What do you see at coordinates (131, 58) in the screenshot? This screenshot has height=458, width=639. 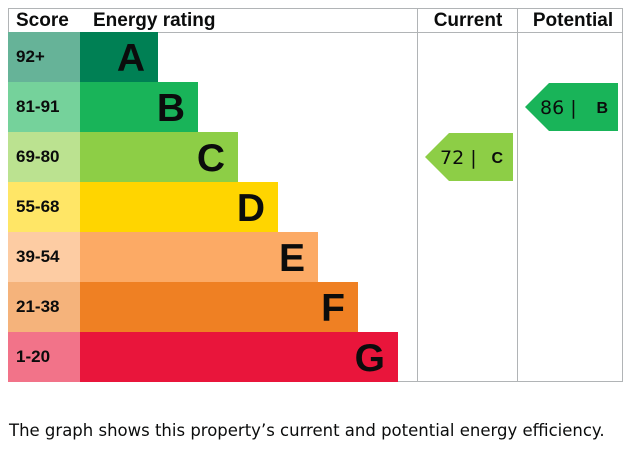 I see `band-letter-a: A` at bounding box center [131, 58].